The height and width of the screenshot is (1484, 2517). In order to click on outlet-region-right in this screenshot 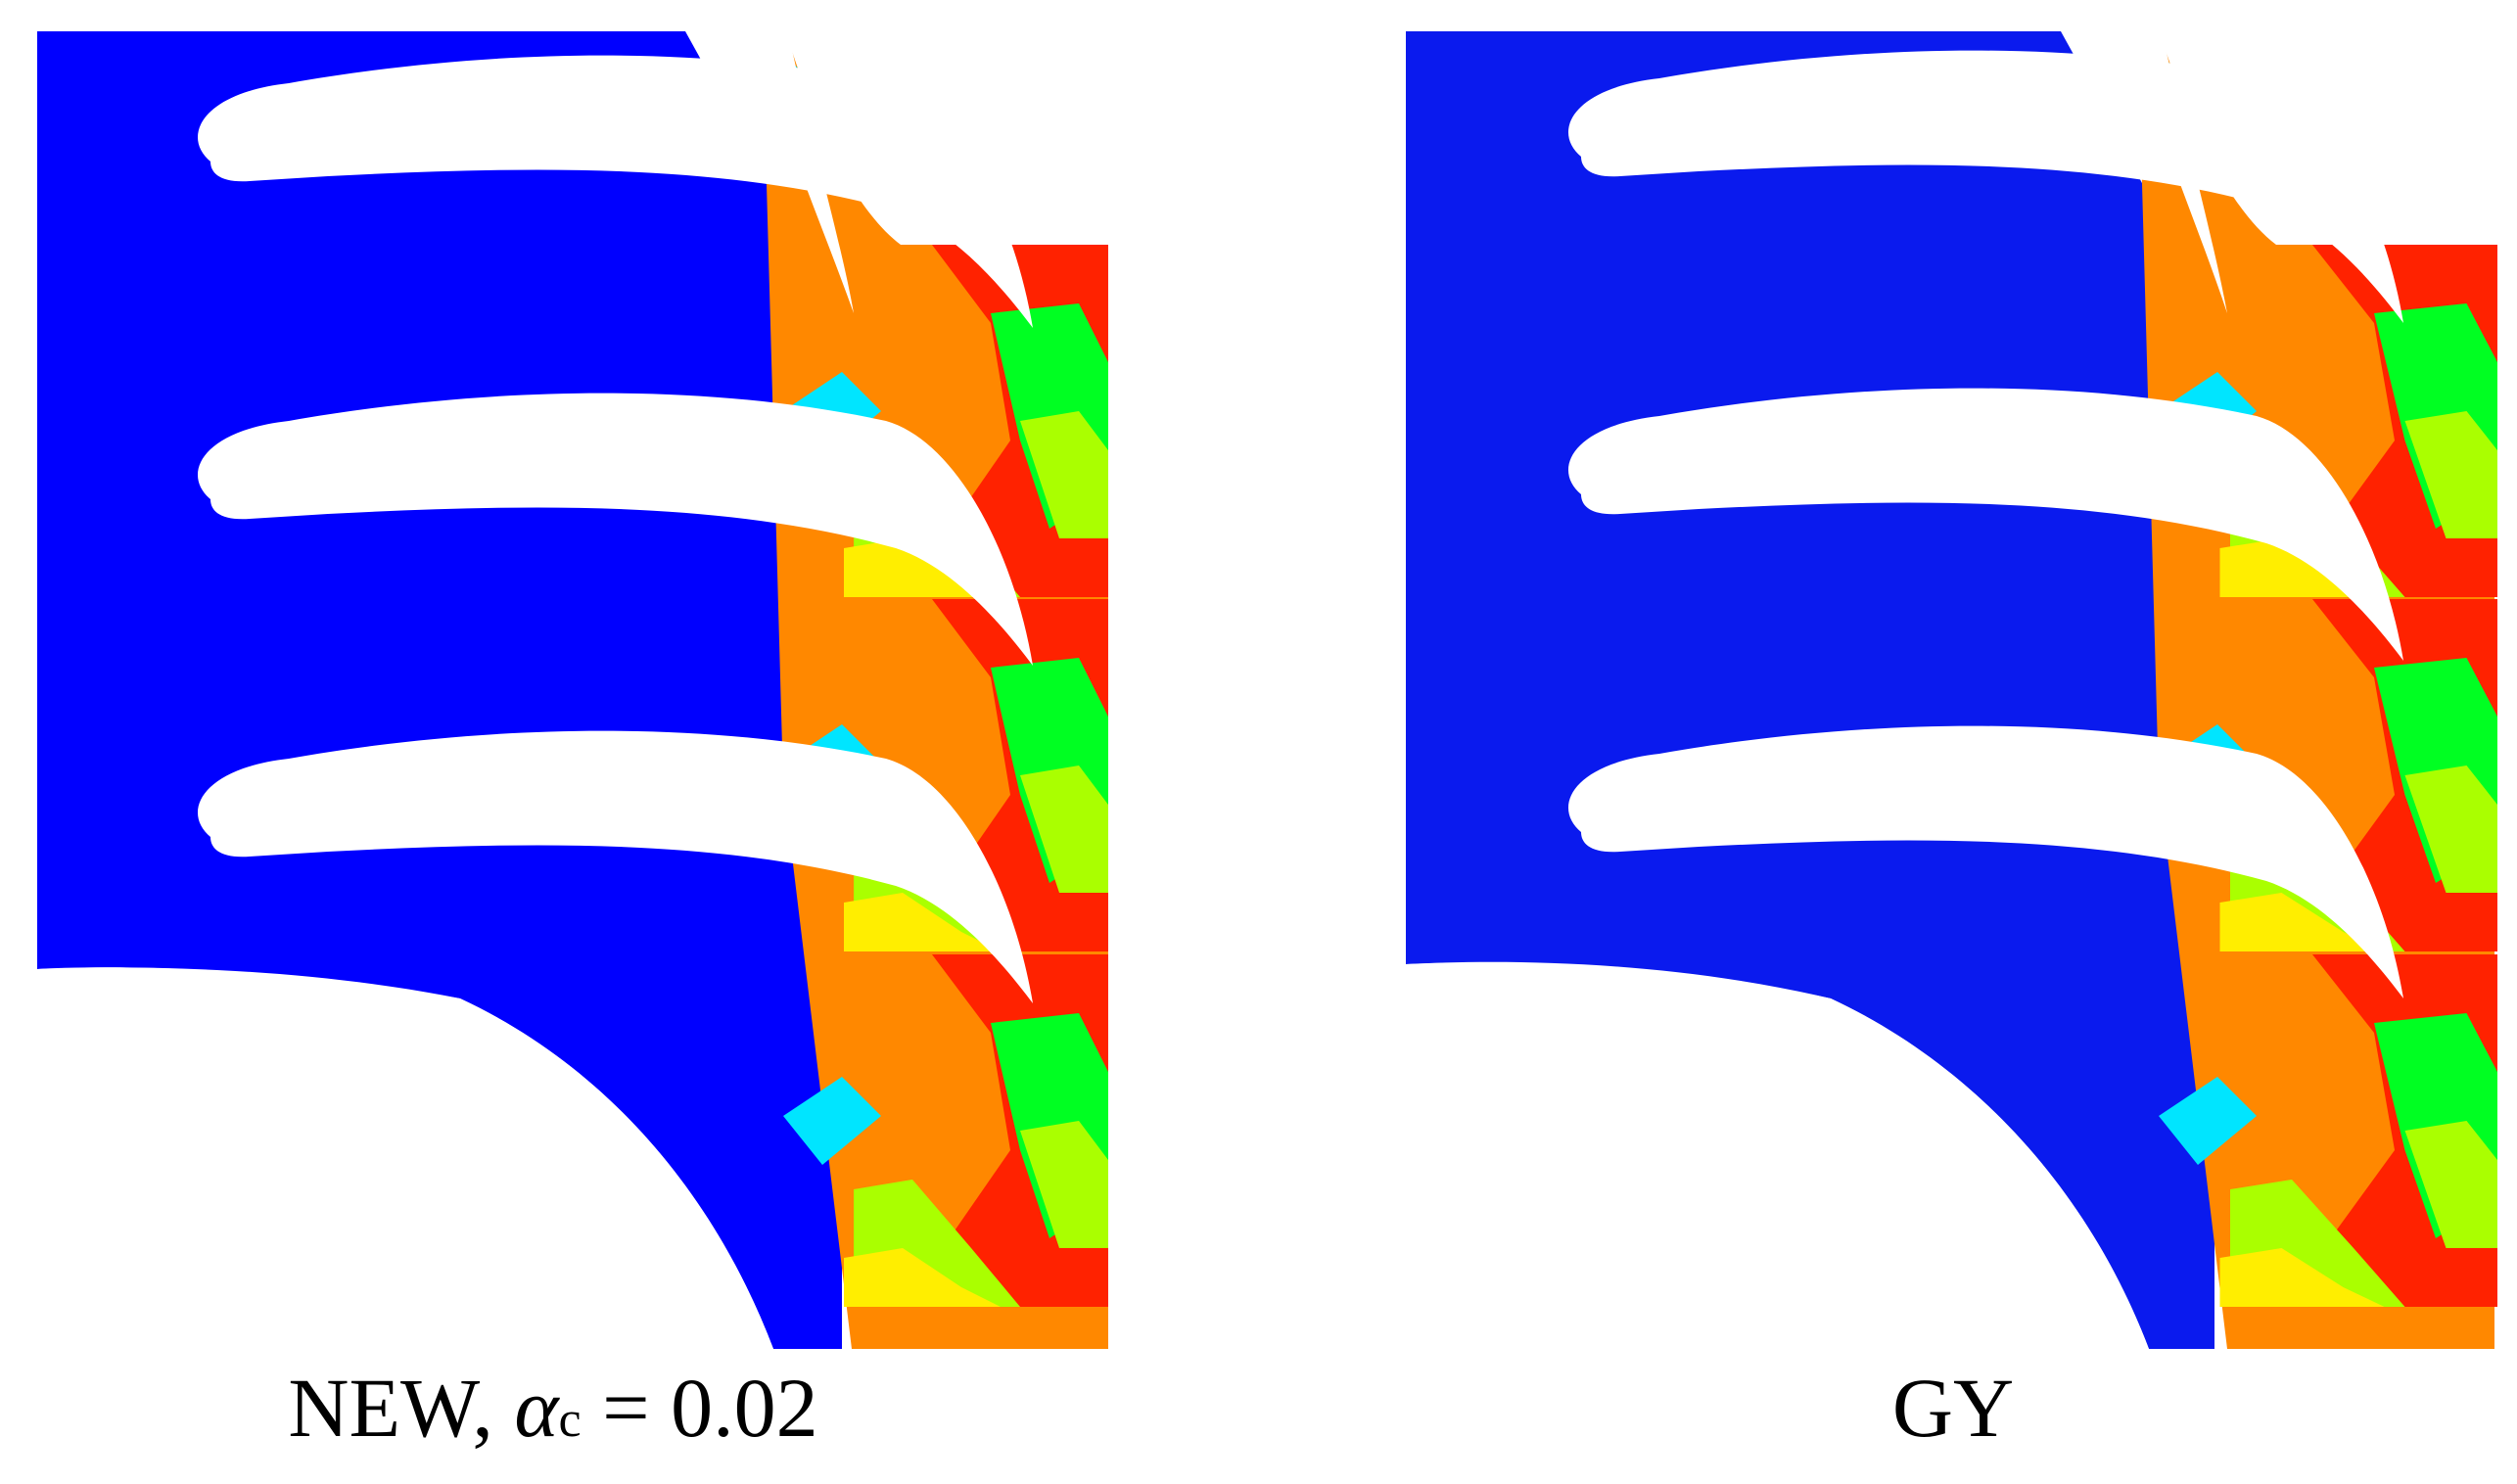, I will do `click(2318, 694)`.